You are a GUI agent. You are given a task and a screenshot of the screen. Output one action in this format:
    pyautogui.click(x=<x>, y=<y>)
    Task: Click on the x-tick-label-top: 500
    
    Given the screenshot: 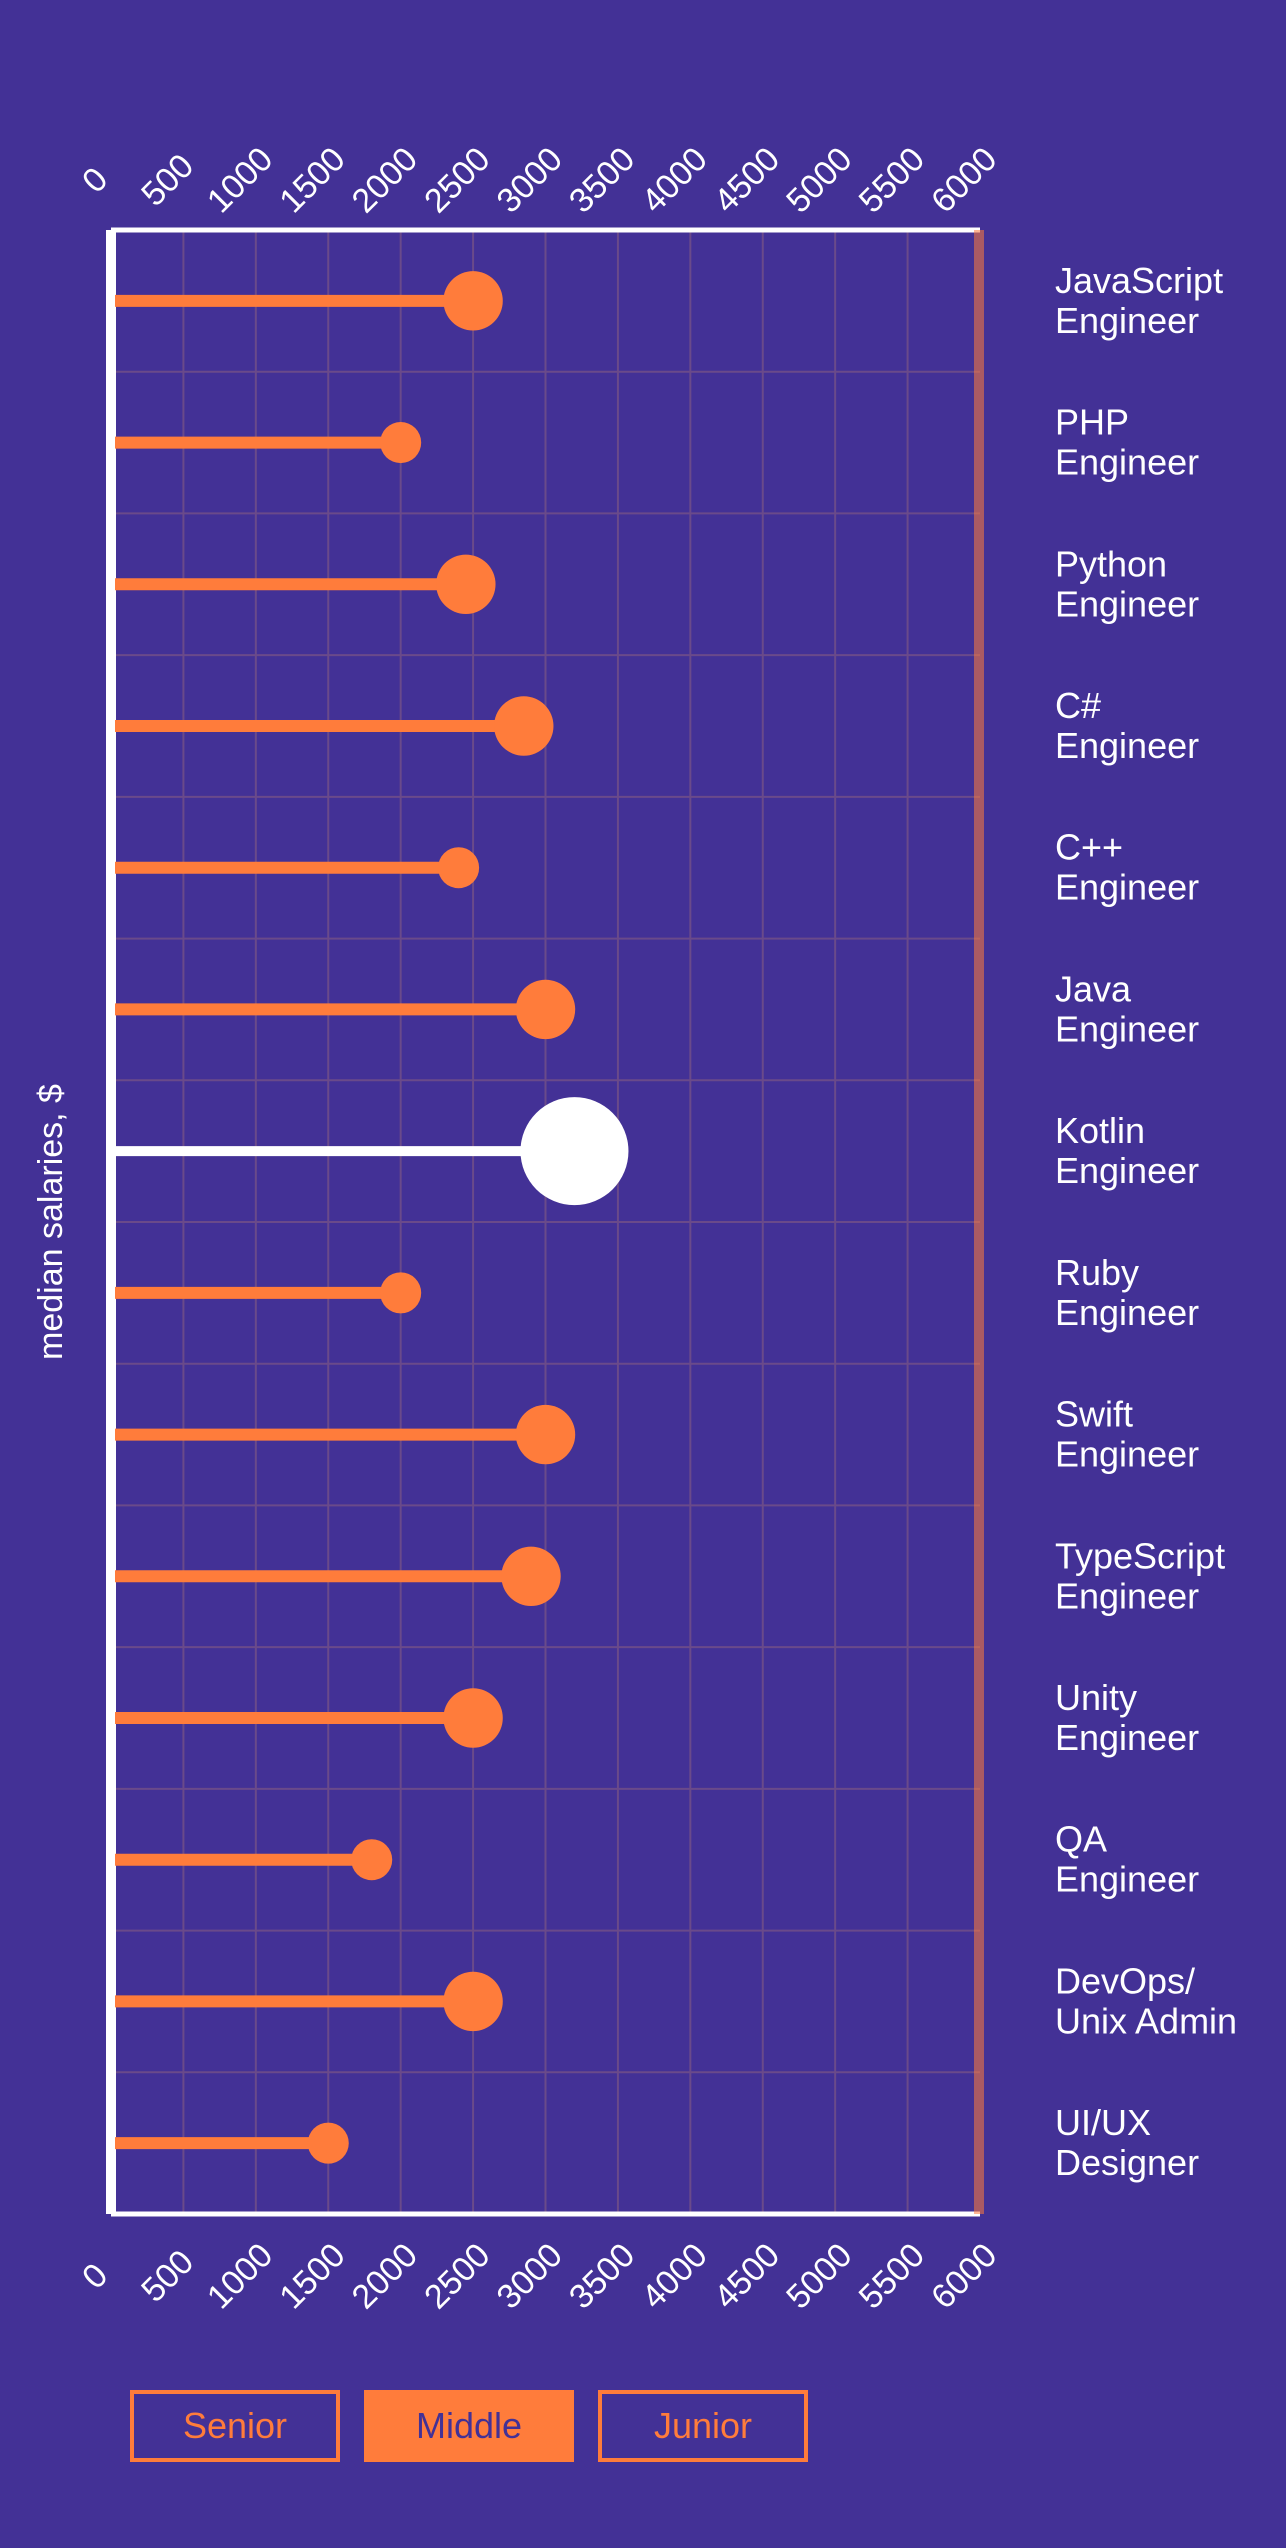 What is the action you would take?
    pyautogui.click(x=167, y=180)
    